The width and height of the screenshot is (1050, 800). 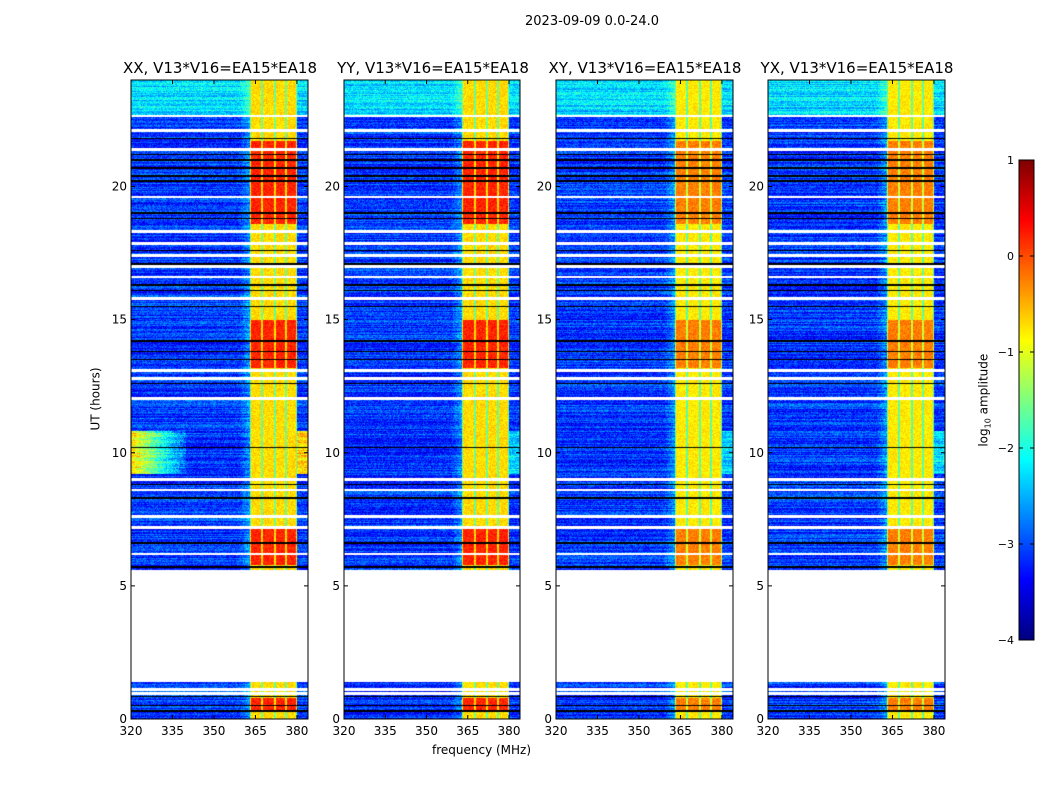 I want to click on colorbar-tick-label: 0, so click(x=1010, y=256).